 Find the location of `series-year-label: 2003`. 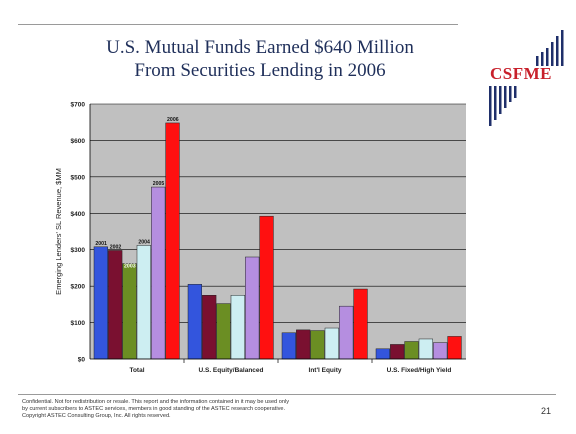

series-year-label: 2003 is located at coordinates (130, 267).